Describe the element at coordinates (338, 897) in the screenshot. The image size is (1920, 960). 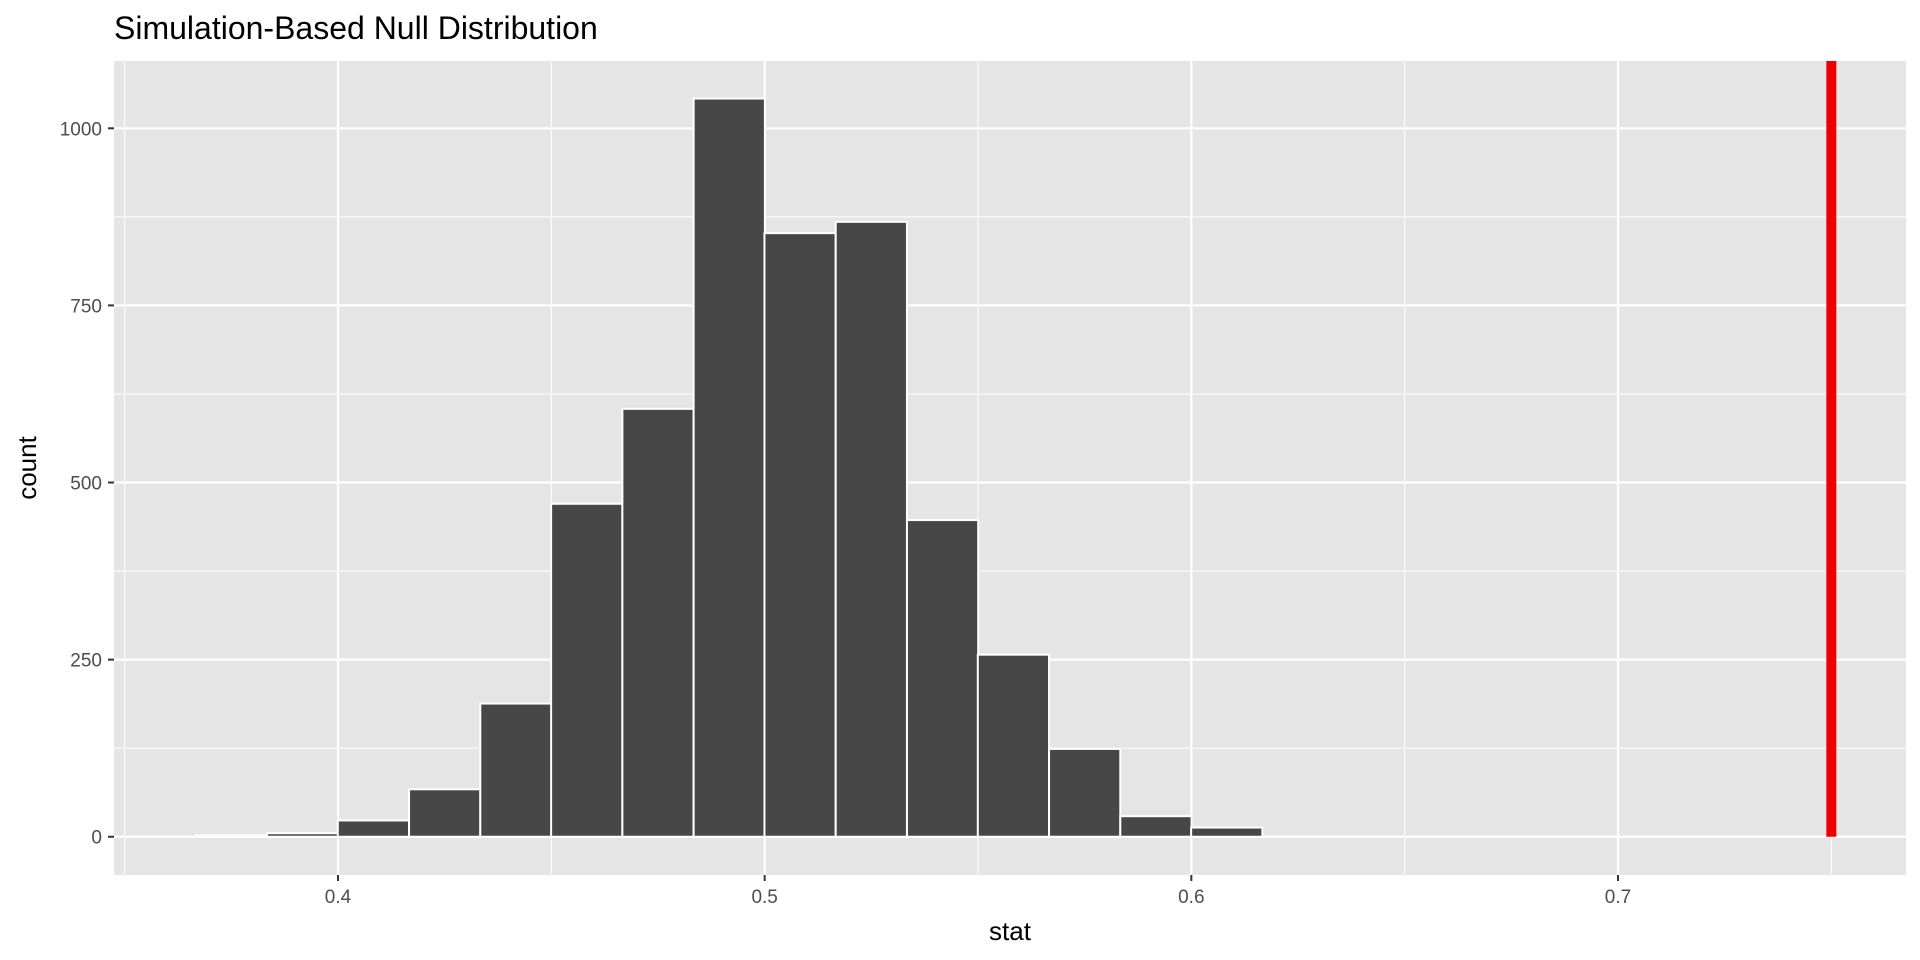
I see `x-tick-label: 0.4` at that location.